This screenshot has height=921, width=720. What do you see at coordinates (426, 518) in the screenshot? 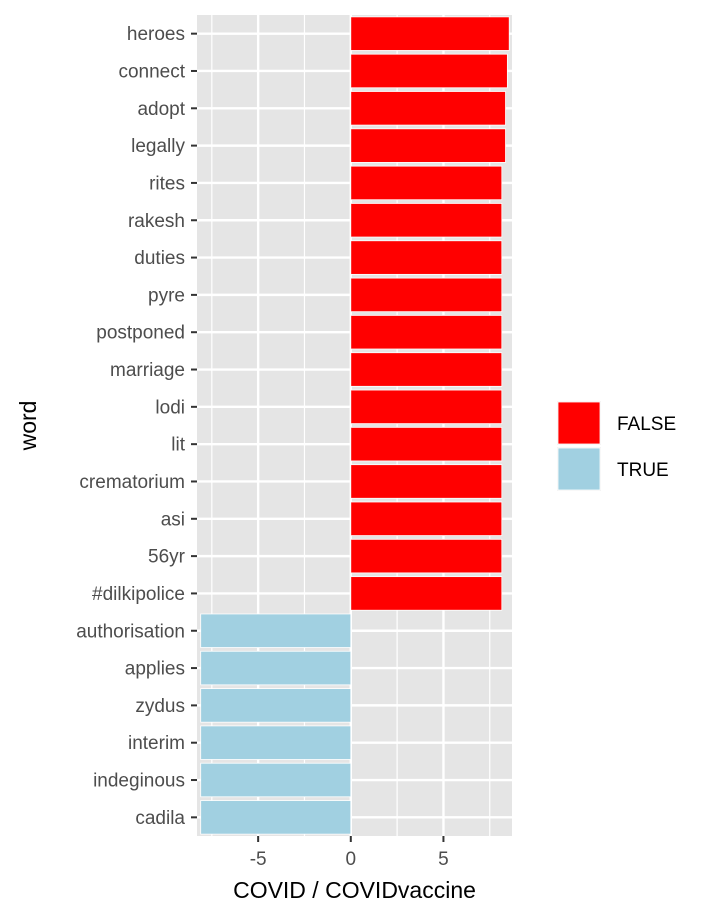
I see `bar-asi` at bounding box center [426, 518].